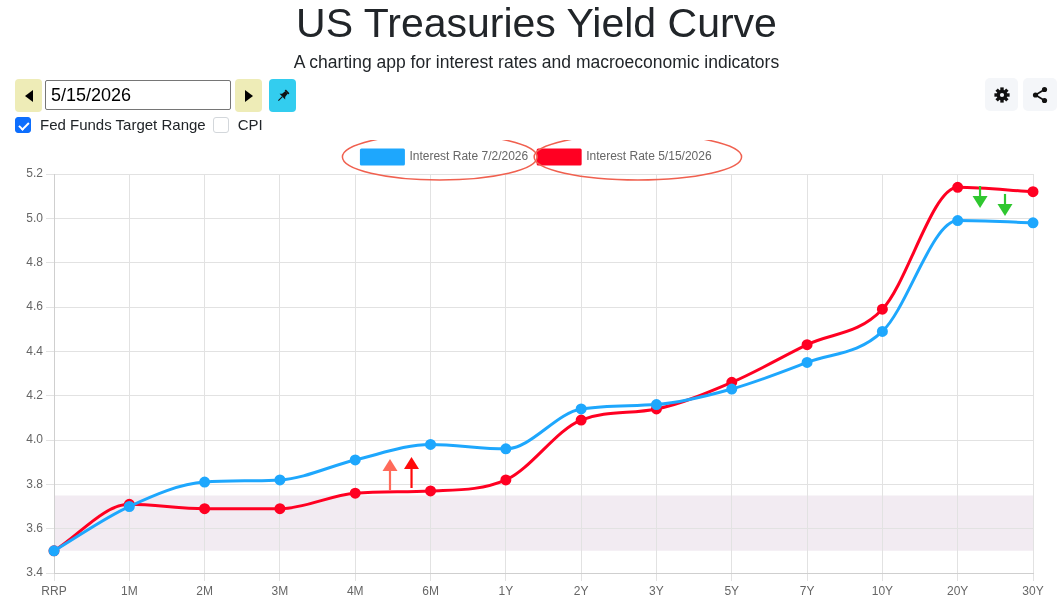 This screenshot has height=610, width=1057. I want to click on y-tick-label: 3.8, so click(35, 483).